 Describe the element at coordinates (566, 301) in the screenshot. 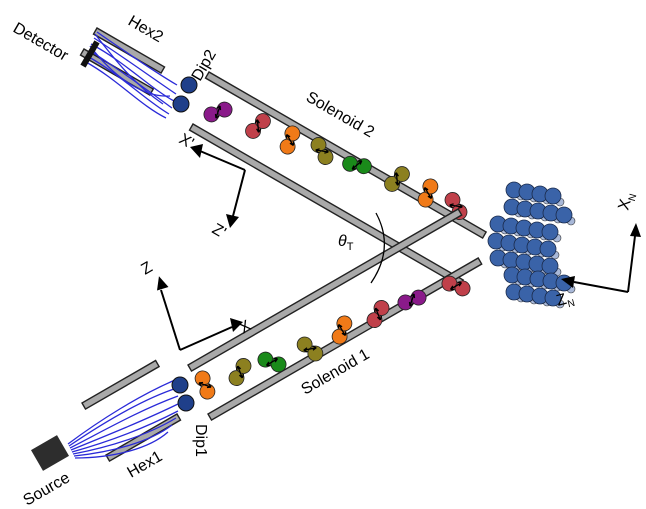

I see `z-n-label: ZN` at that location.